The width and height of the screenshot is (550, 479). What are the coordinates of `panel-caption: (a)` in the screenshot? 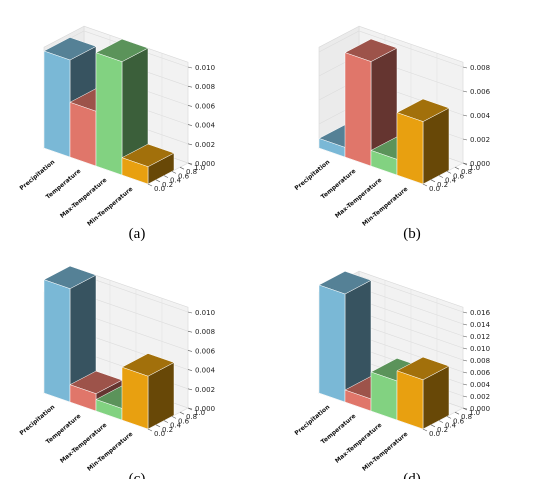 It's located at (137, 234).